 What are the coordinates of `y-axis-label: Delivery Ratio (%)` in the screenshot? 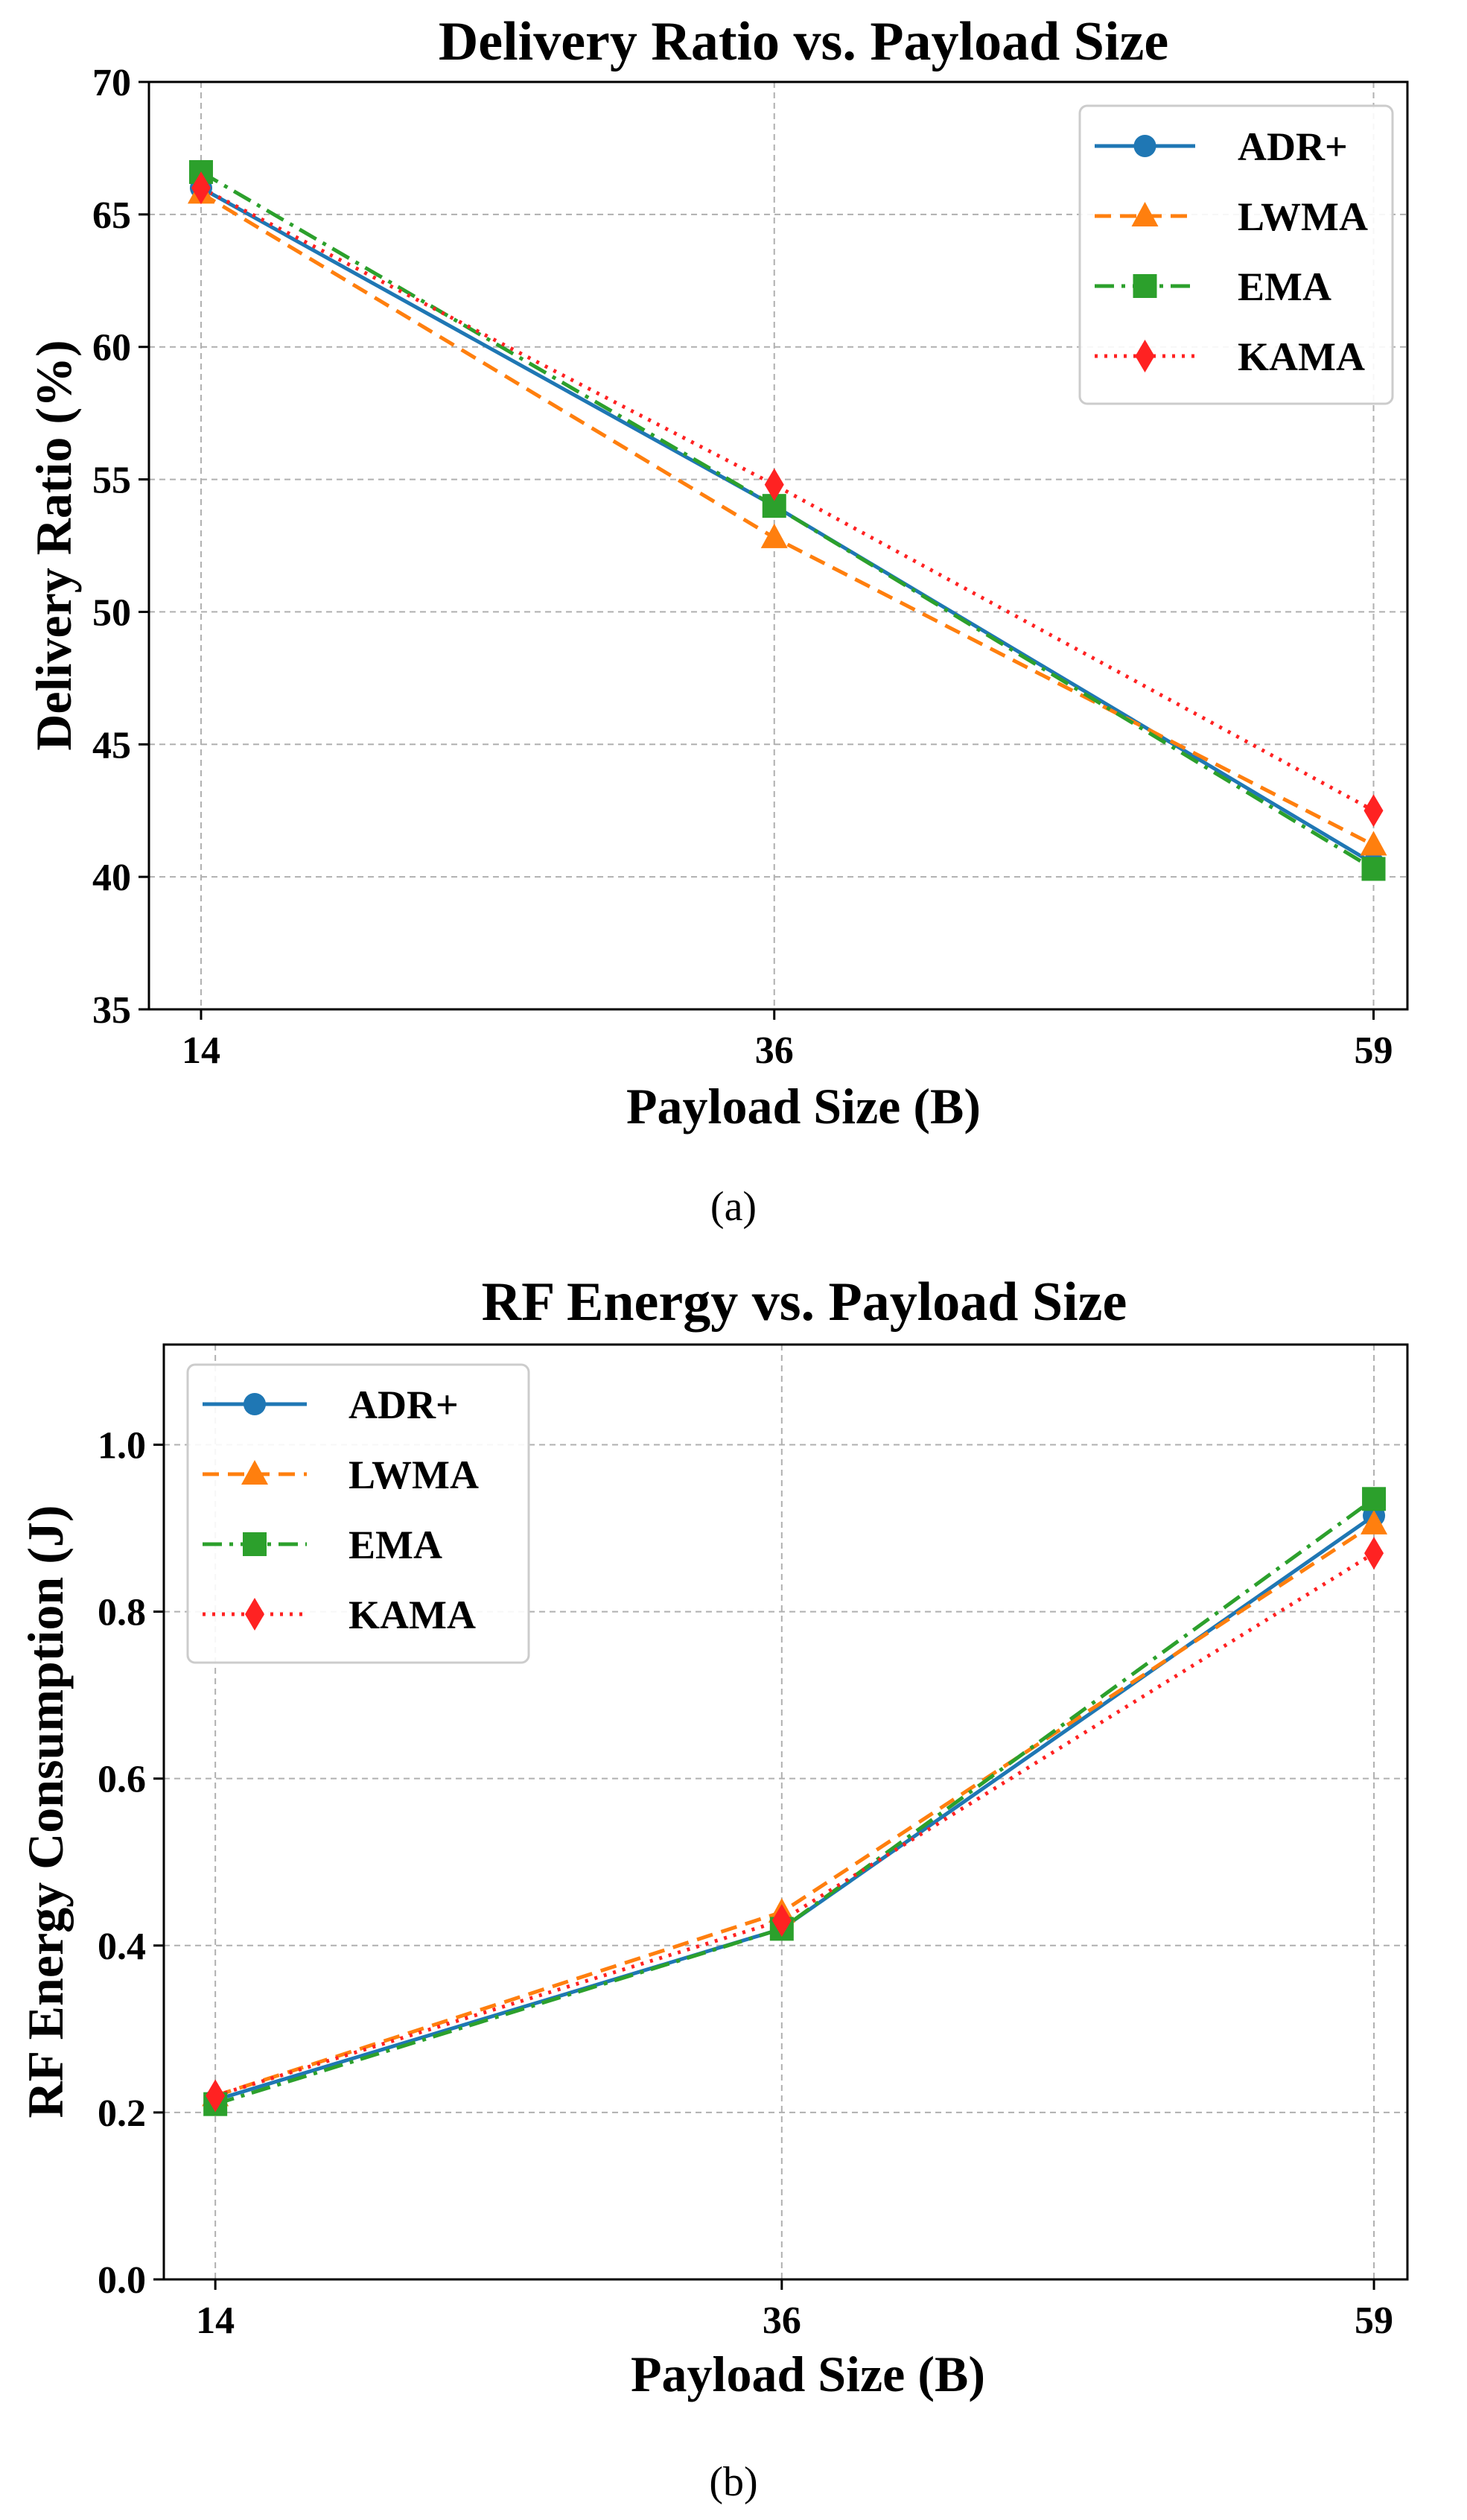 It's located at (53, 545).